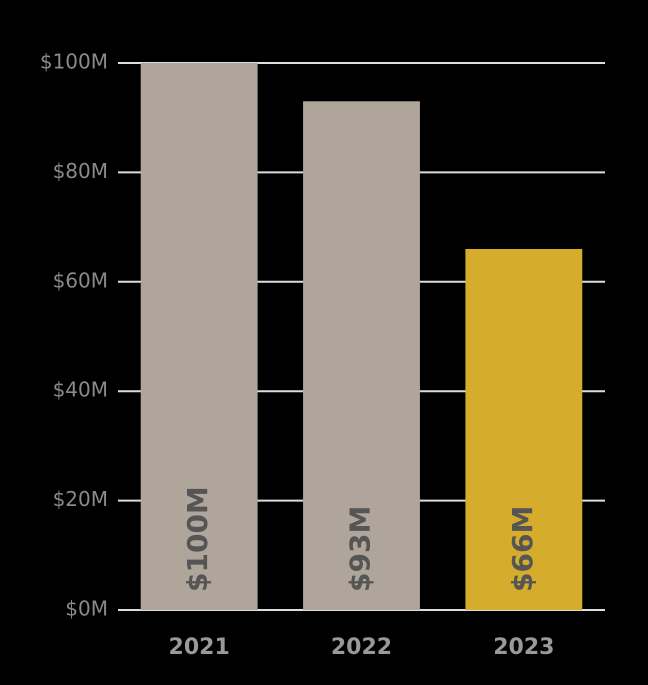  Describe the element at coordinates (80, 171) in the screenshot. I see `y-tick-label: $80M` at that location.